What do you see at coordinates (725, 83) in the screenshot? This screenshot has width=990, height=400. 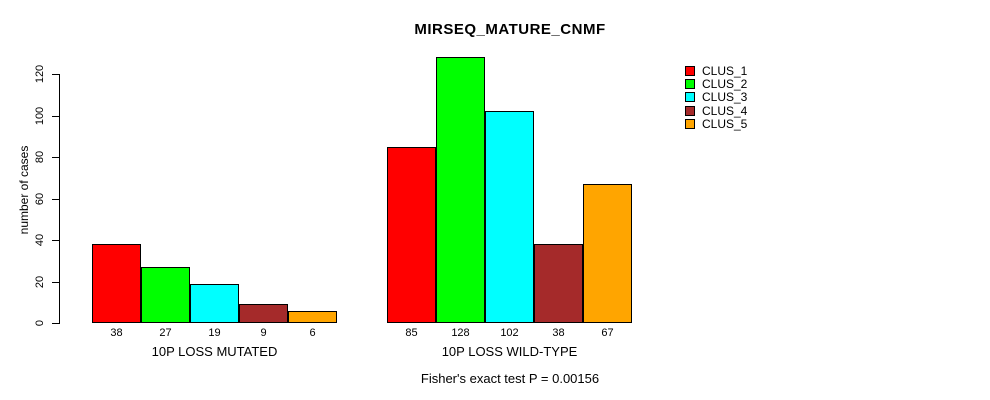 I see `legend-item-label: CLUS_2` at bounding box center [725, 83].